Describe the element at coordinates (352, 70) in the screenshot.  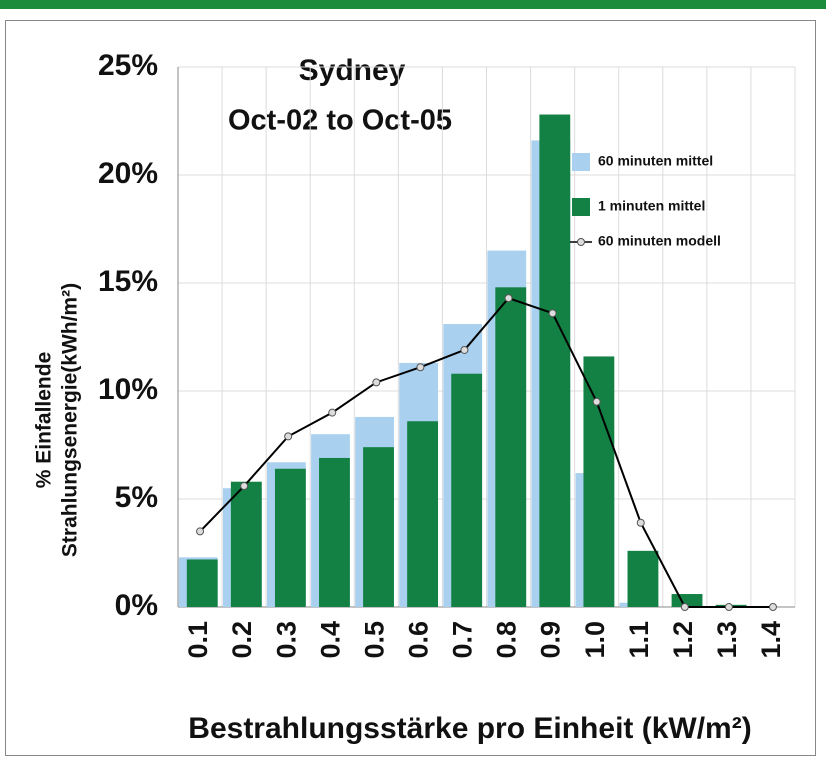
I see `chart-title: Sydney` at that location.